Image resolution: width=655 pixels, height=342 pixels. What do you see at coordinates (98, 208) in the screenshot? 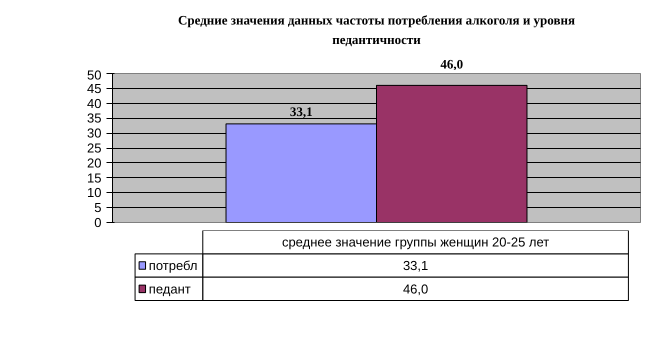
I see `y-tick-label: 5` at bounding box center [98, 208].